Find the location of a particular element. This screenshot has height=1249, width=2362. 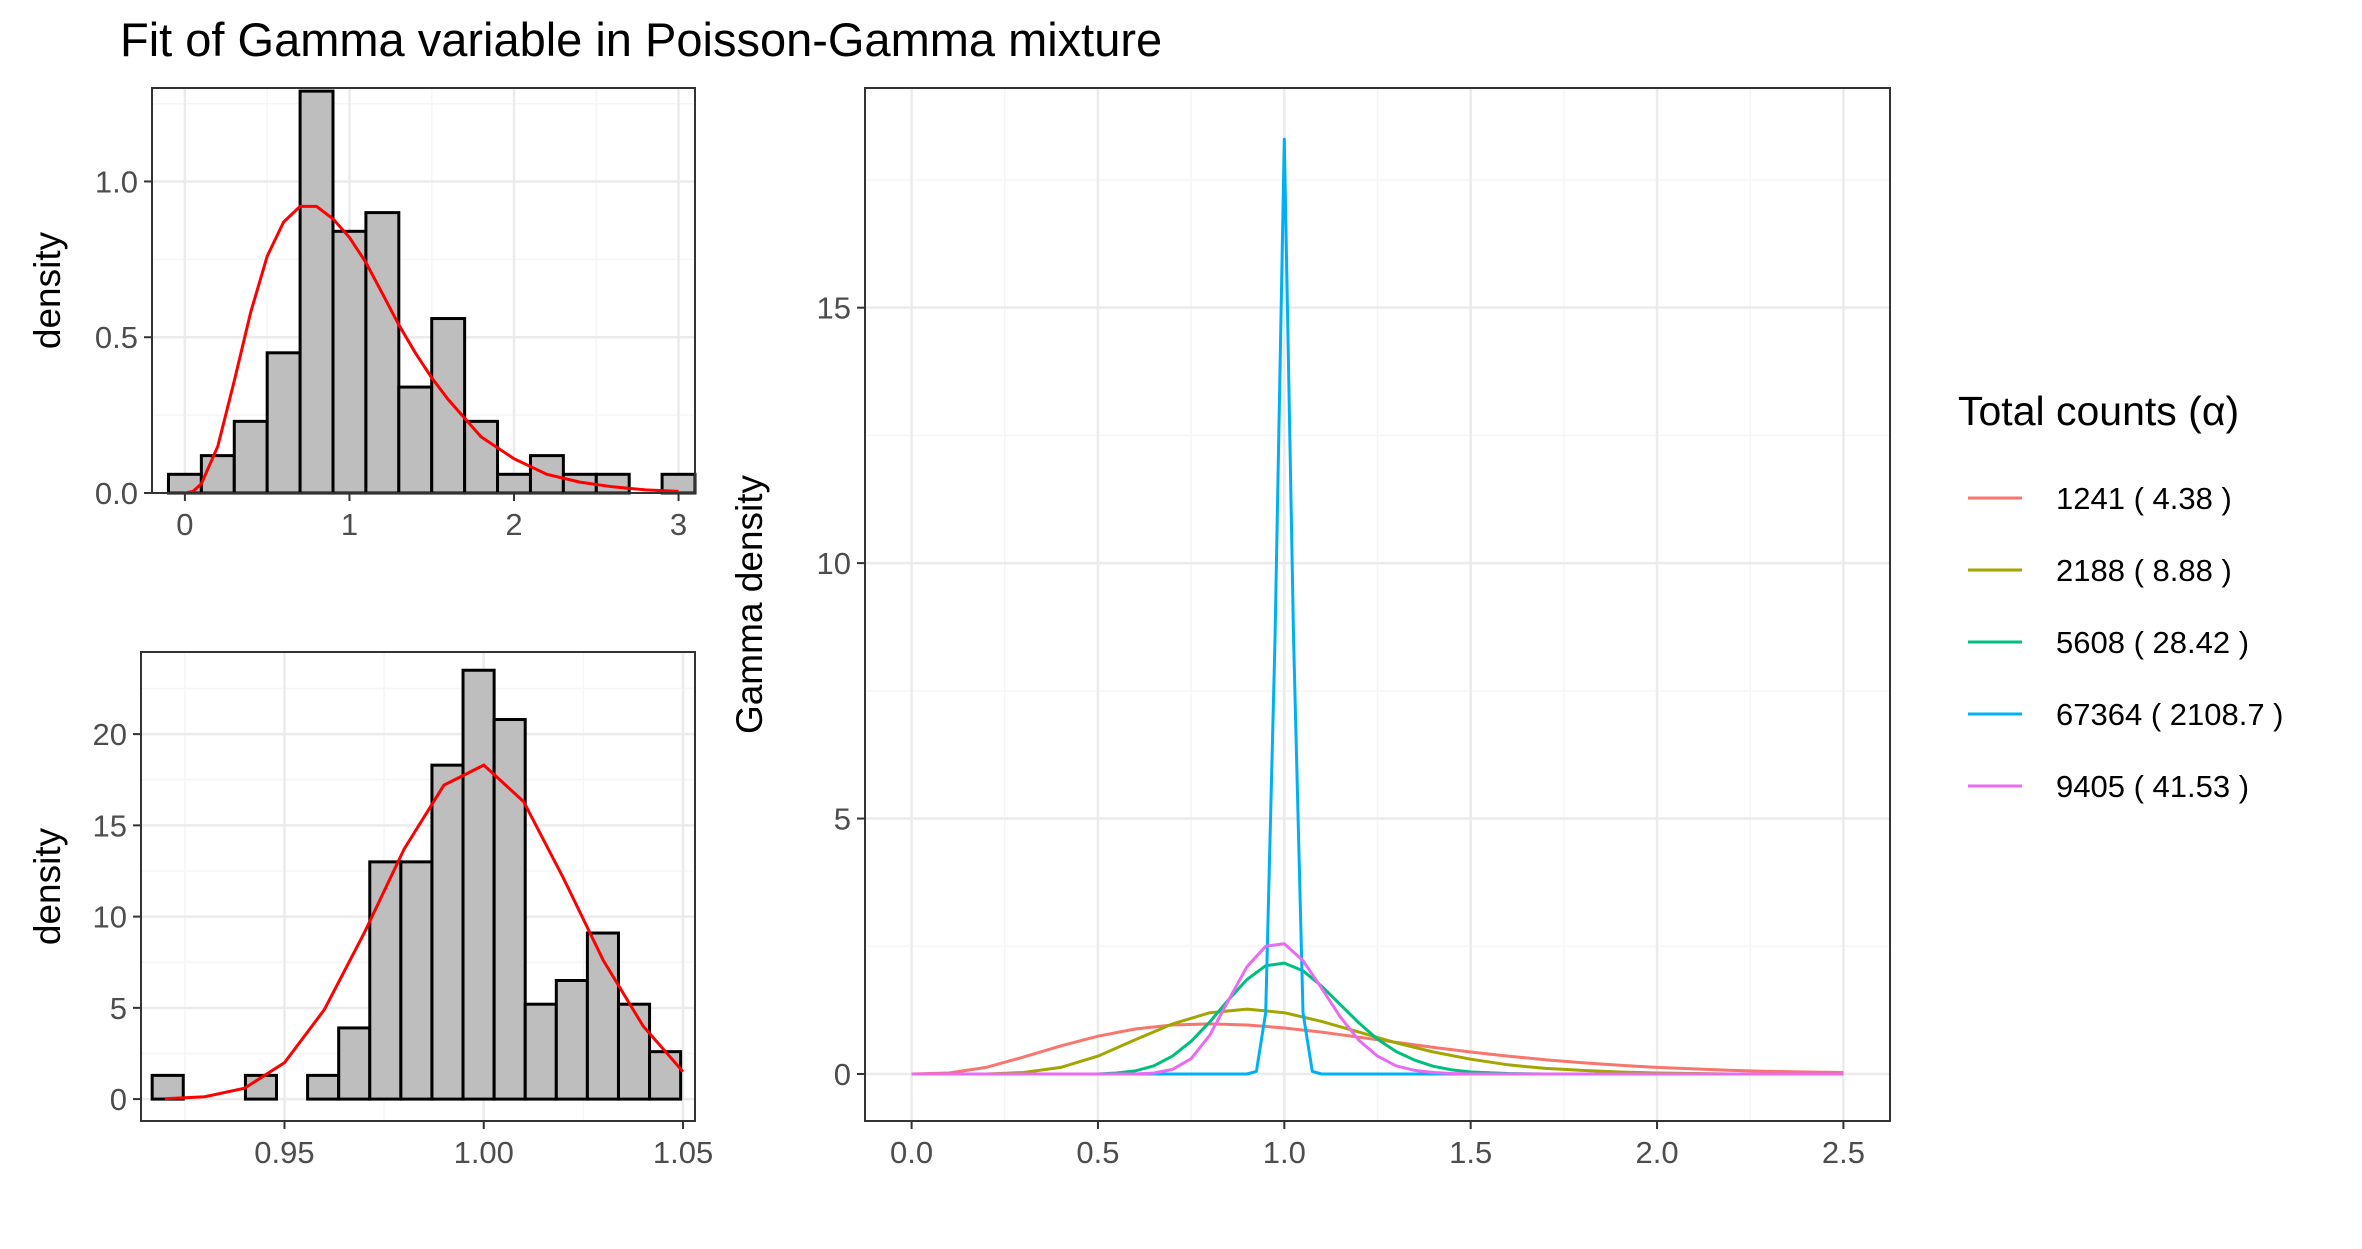

y-axis-ticks: 0.0 0.5 1.0 is located at coordinates (123, 337).